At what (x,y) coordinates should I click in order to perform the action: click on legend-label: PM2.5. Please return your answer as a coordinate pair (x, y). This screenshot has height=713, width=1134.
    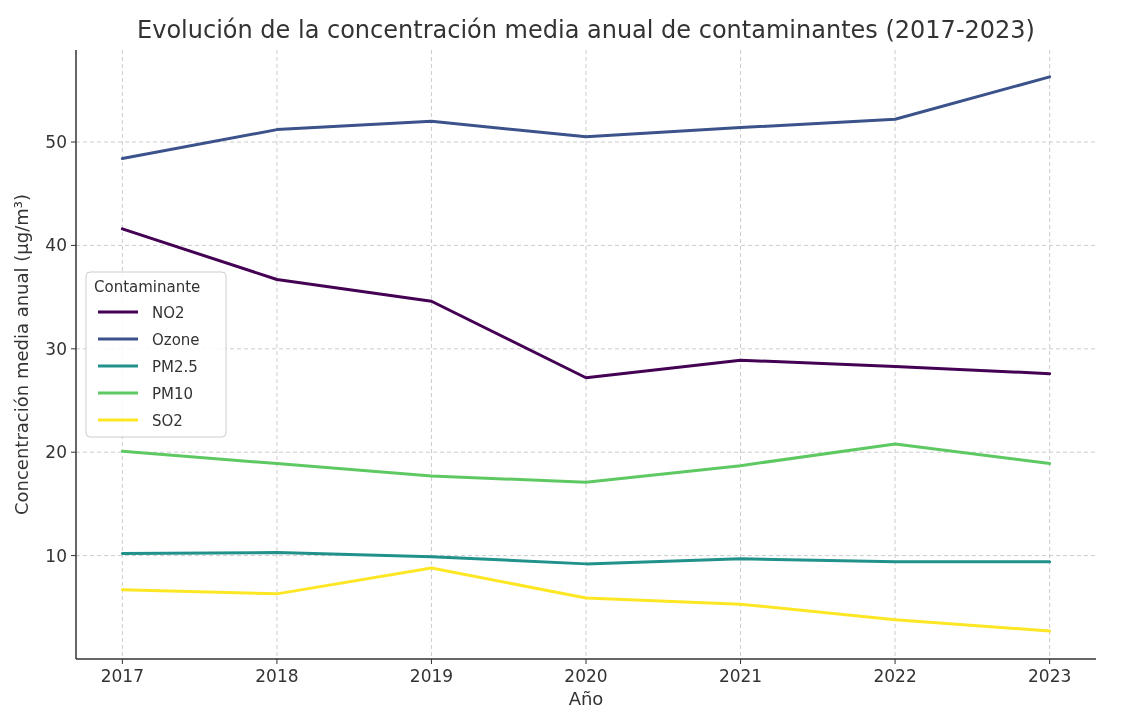
    Looking at the image, I should click on (175, 367).